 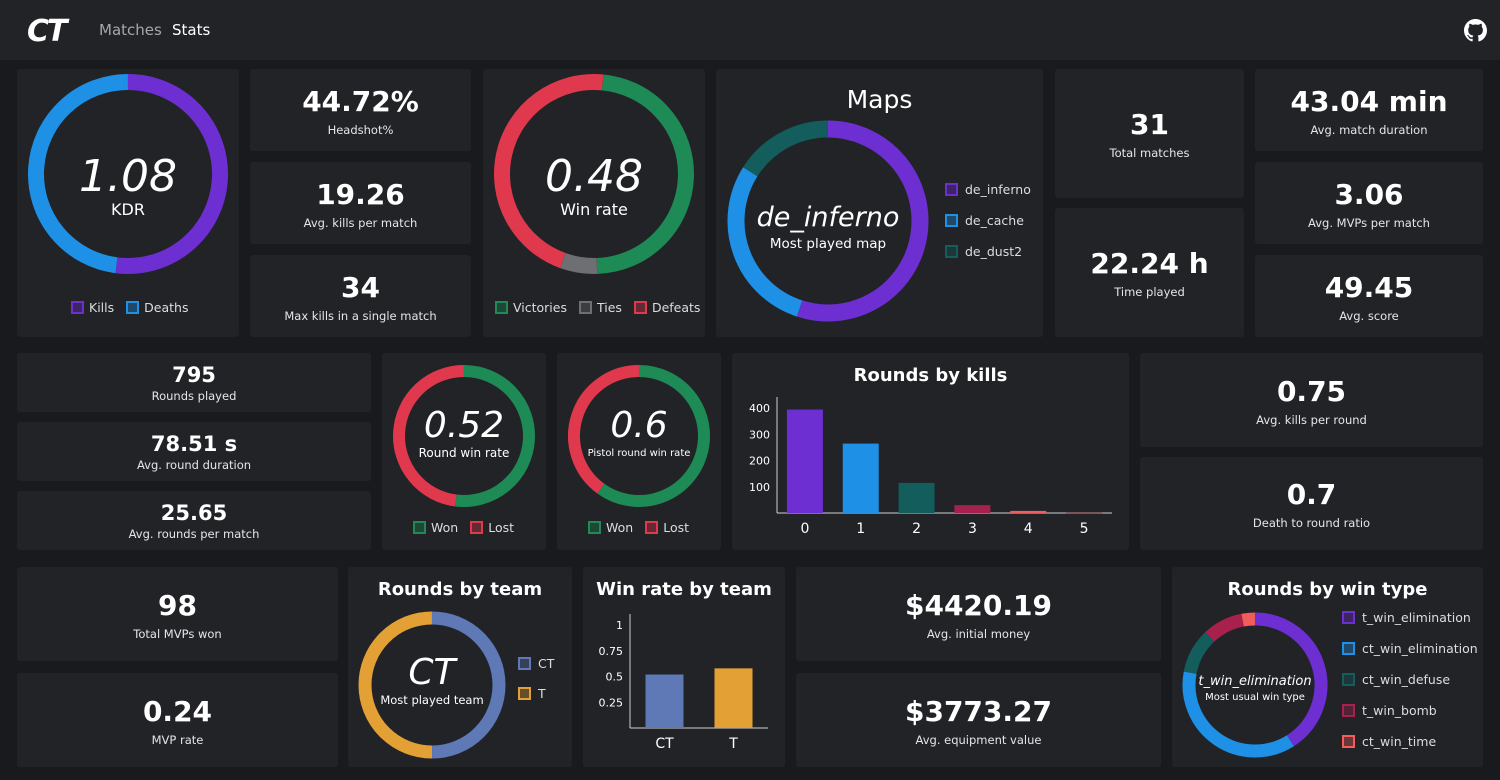 What do you see at coordinates (194, 396) in the screenshot?
I see `rounds-played-label: Rounds played` at bounding box center [194, 396].